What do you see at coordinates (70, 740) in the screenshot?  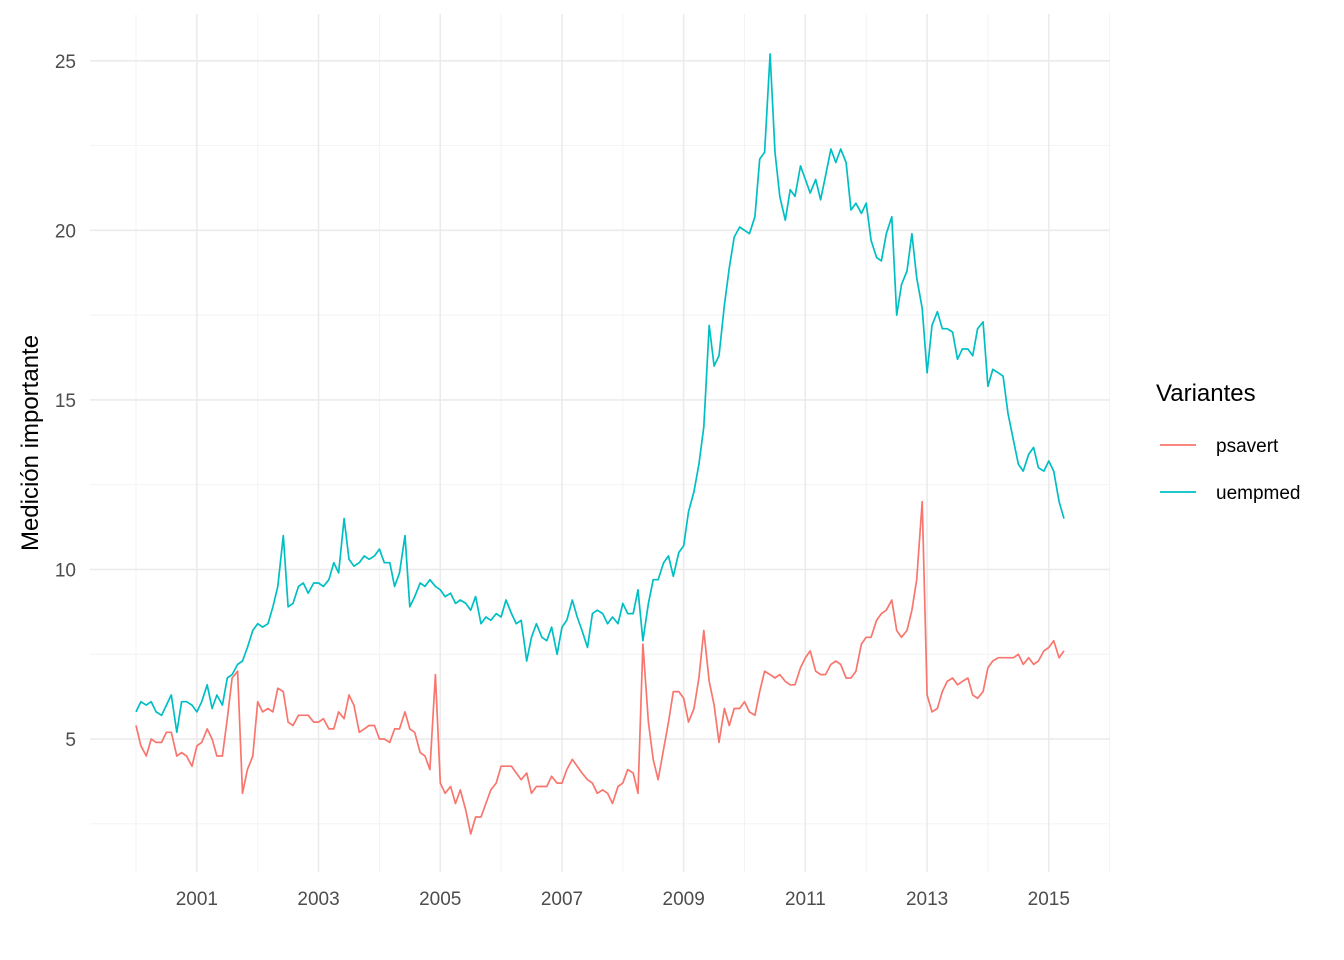 I see `y-tick-label: 5` at bounding box center [70, 740].